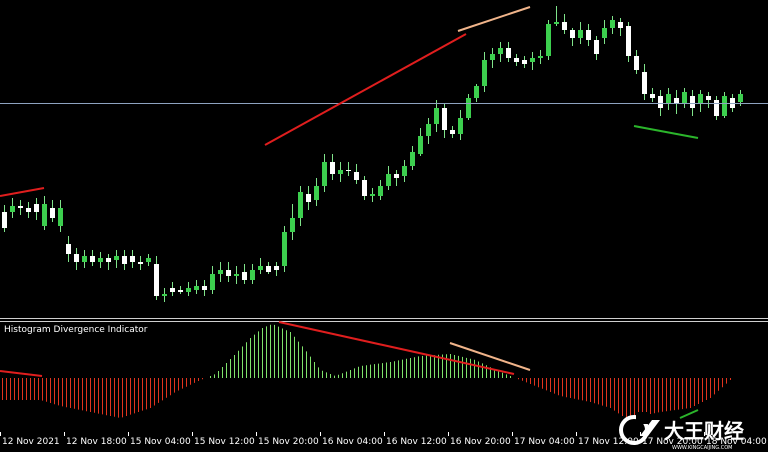  What do you see at coordinates (396, 348) in the screenshot?
I see `hist-trendline-red-main` at bounding box center [396, 348].